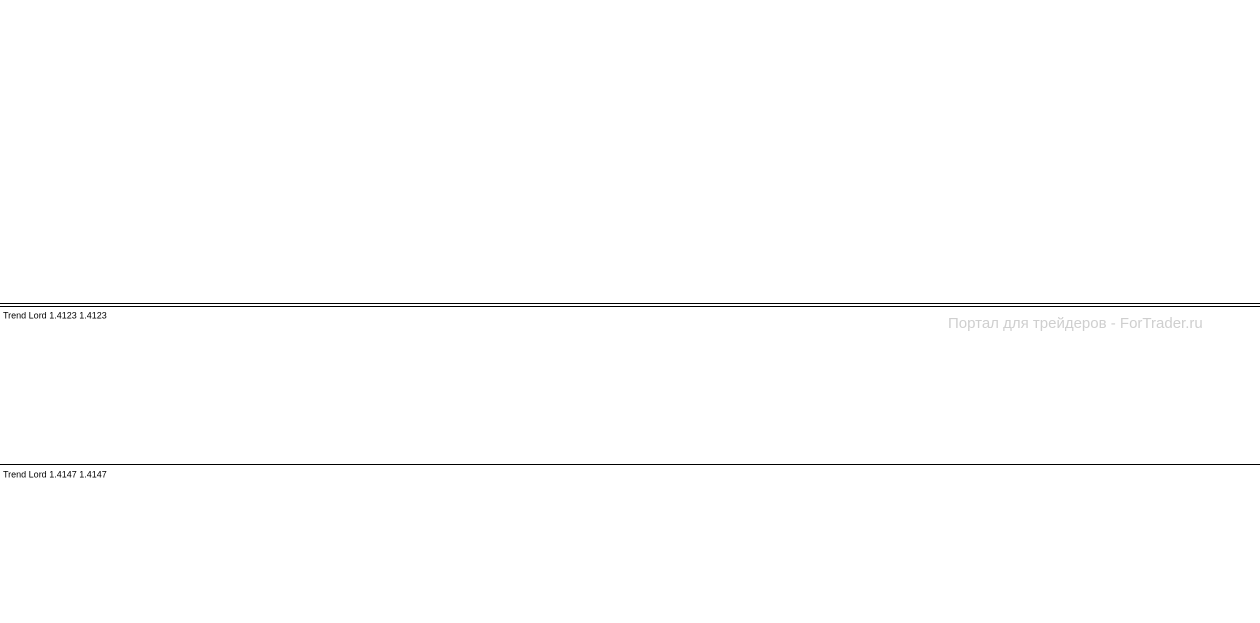 Image resolution: width=1260 pixels, height=623 pixels. What do you see at coordinates (55, 315) in the screenshot?
I see `panel-label: Trend Lord 1.4123 1.4123` at bounding box center [55, 315].